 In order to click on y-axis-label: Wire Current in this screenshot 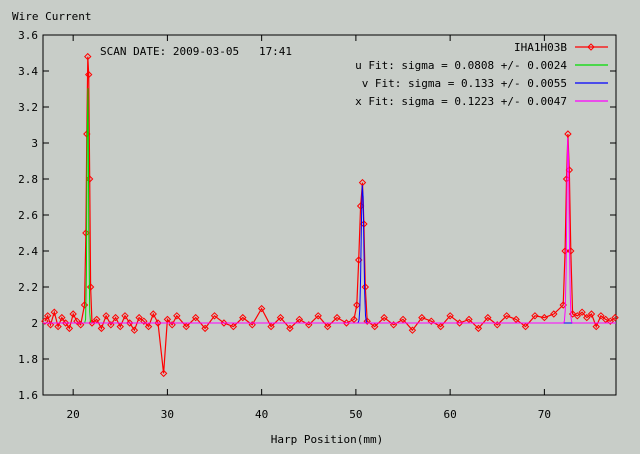, I will do `click(51, 16)`.